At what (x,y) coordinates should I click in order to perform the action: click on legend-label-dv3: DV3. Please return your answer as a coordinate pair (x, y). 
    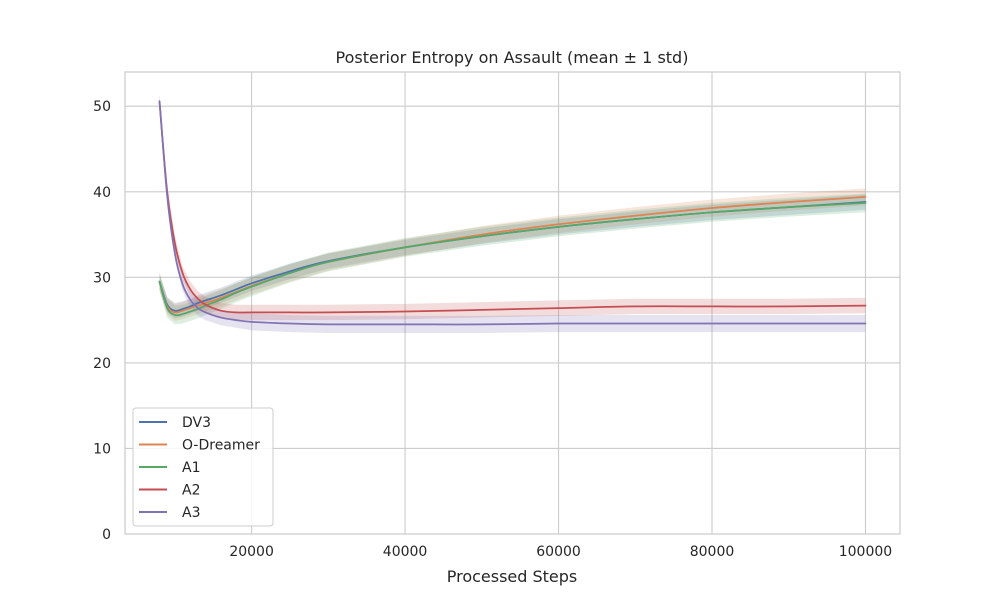
    Looking at the image, I should click on (196, 423).